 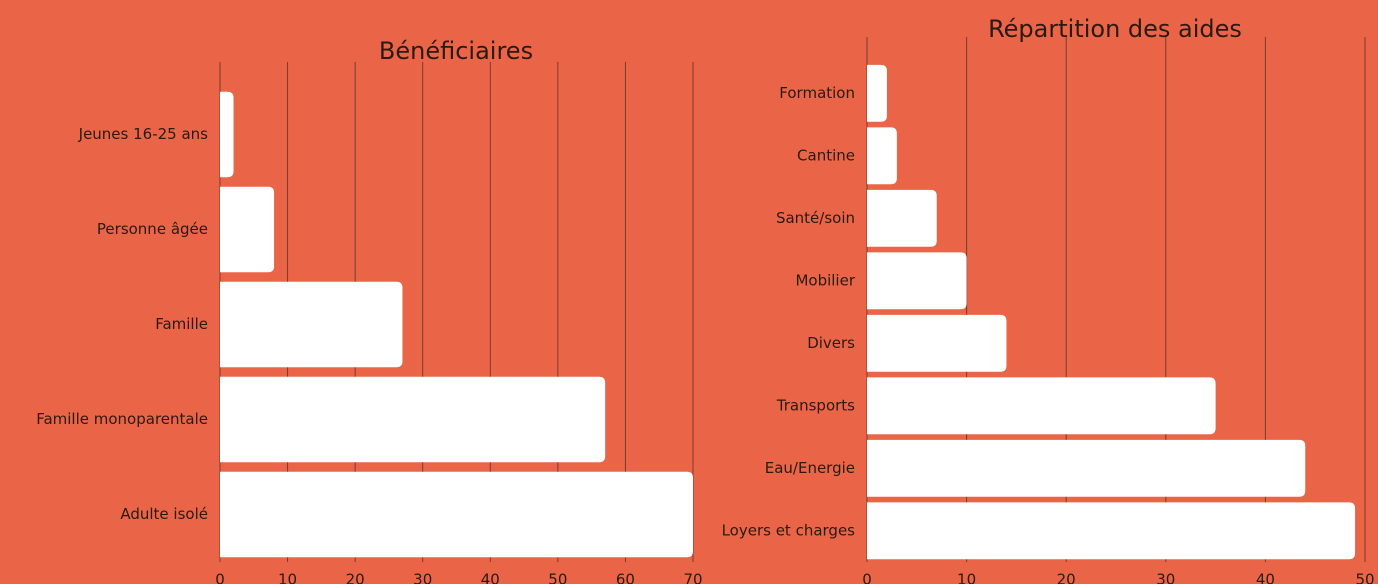 I want to click on chart-title: Répartition des aides, so click(x=1115, y=29).